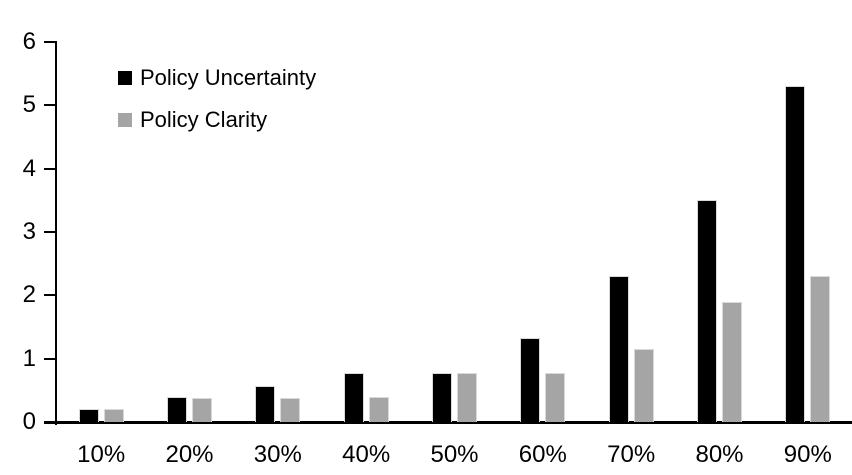 This screenshot has width=852, height=475. I want to click on x-axis-label-50-: 50%, so click(454, 454).